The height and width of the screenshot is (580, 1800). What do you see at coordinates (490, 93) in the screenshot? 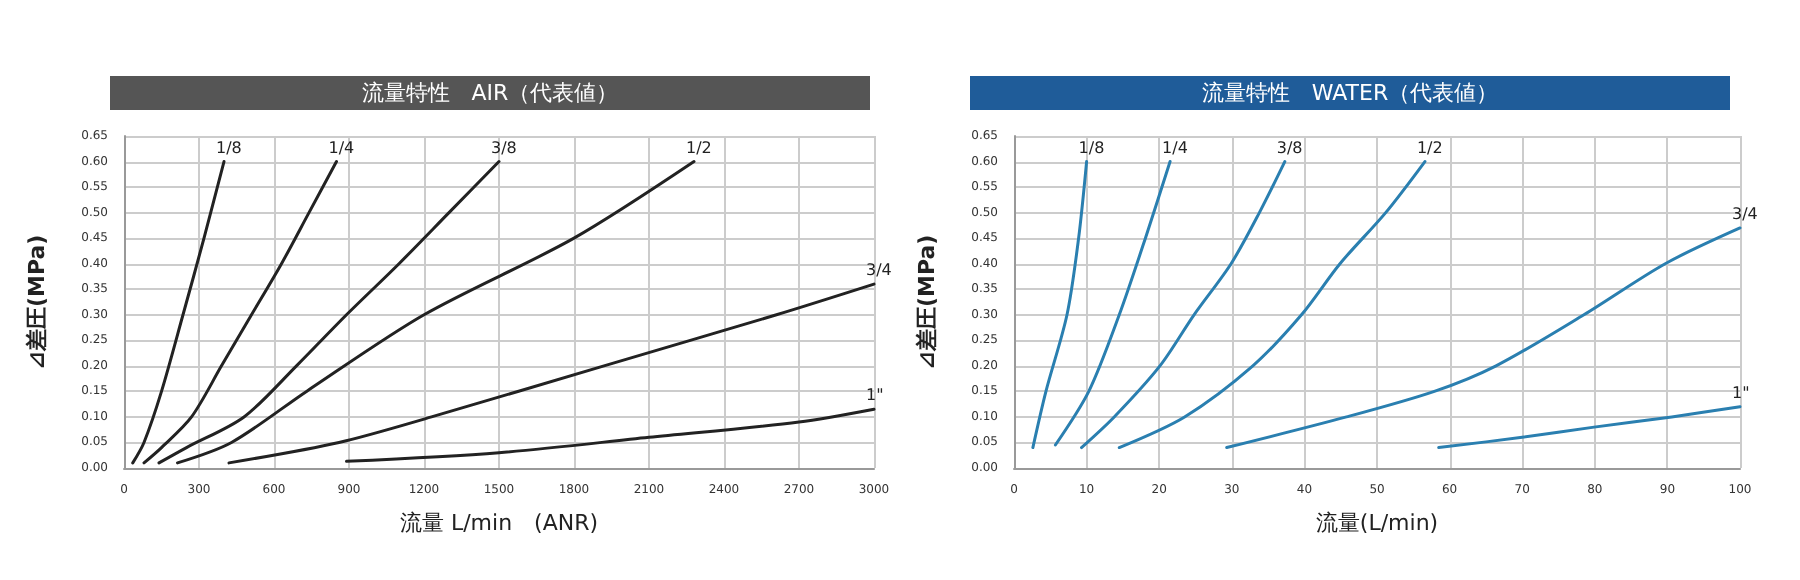
I see `chart-title: 流量特性 AIR（代表値）` at bounding box center [490, 93].